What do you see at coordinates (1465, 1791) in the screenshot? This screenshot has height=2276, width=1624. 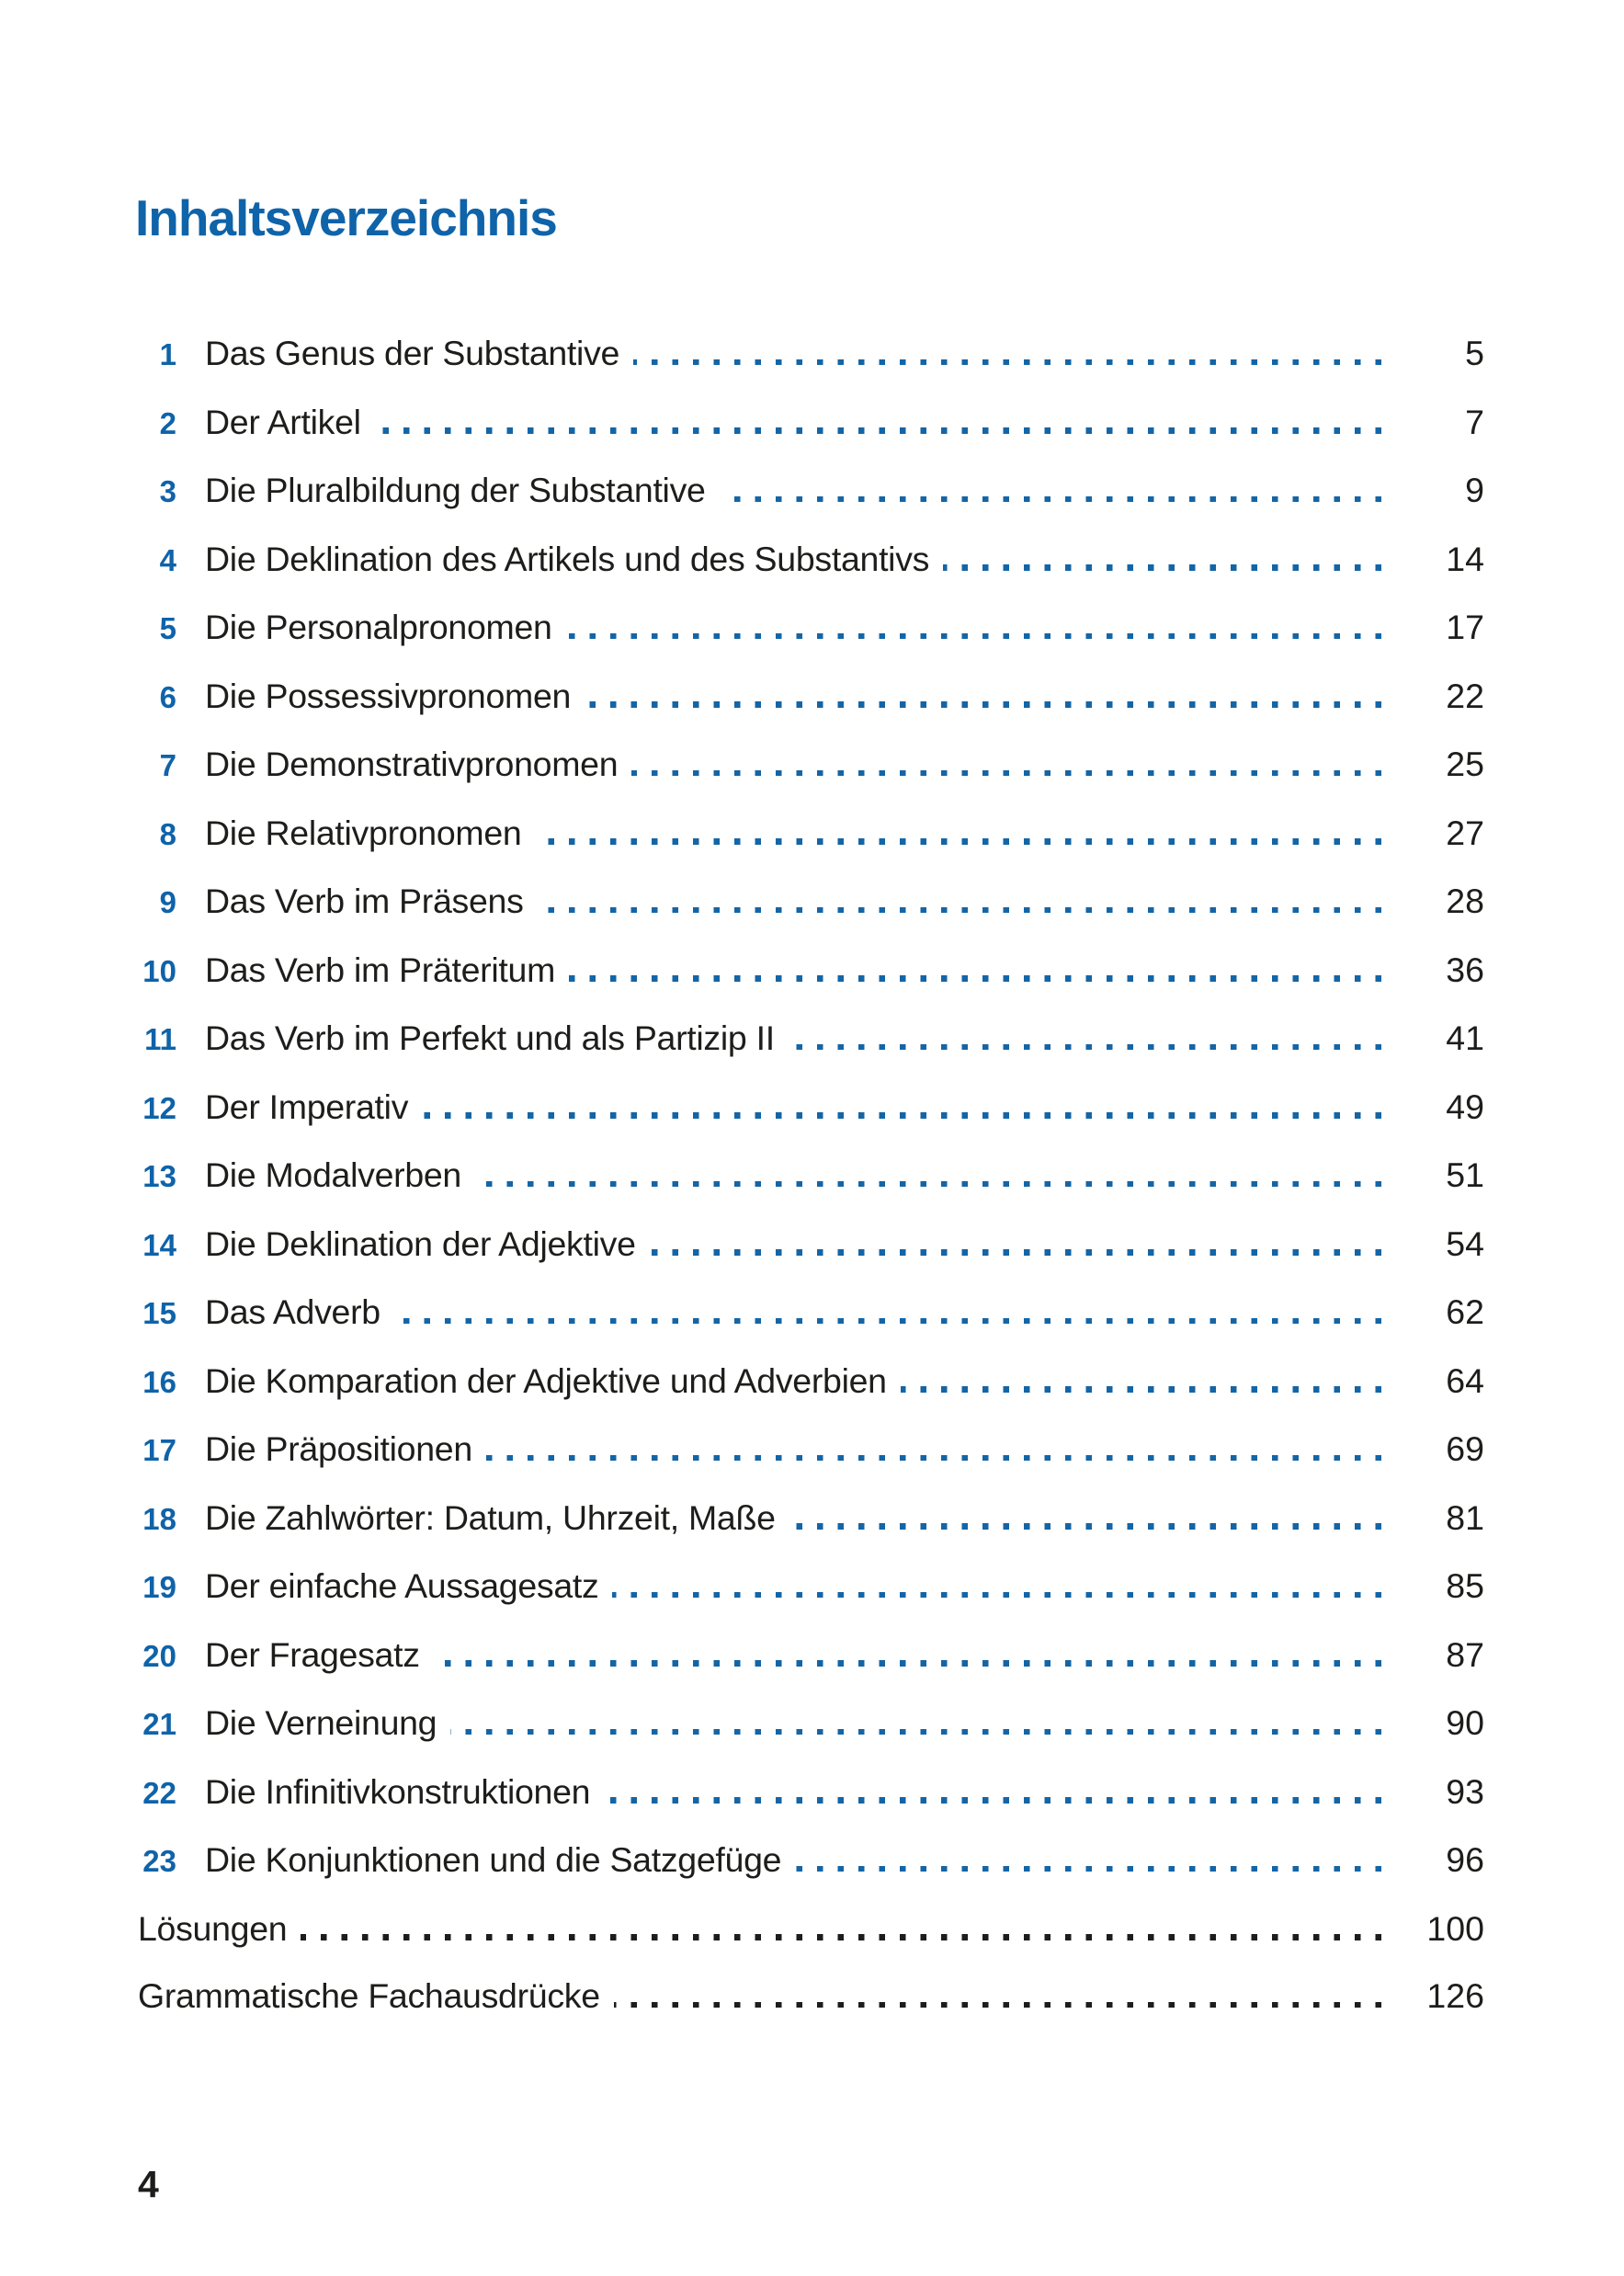 I see `toc-entry-page: 93` at bounding box center [1465, 1791].